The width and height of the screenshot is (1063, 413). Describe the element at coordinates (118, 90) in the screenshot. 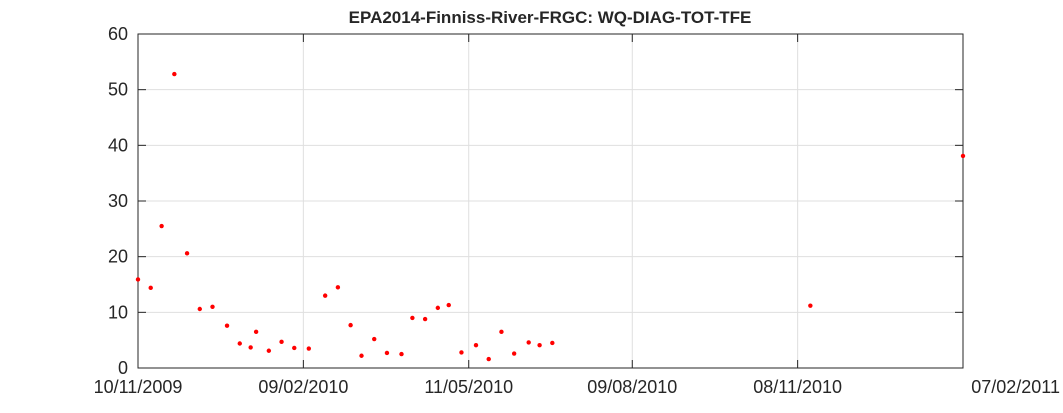

I see `y-tick-label: 50` at that location.